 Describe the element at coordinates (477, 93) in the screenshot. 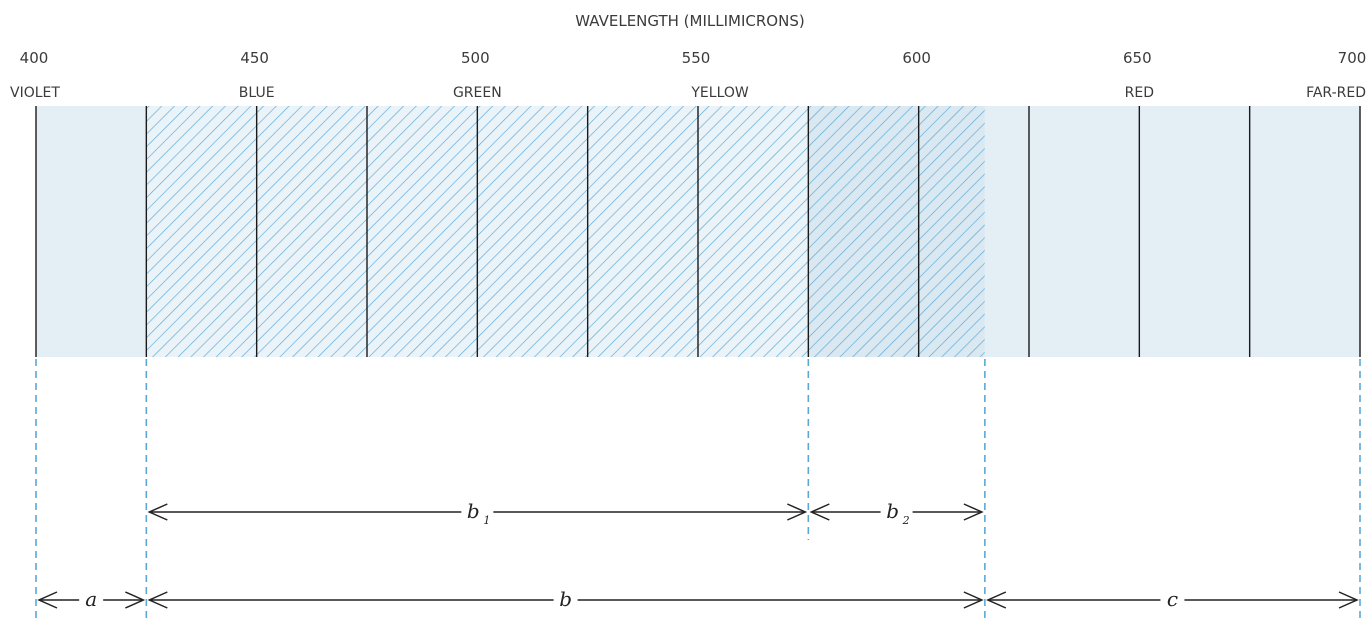

I see `color-name-green: GREEN` at that location.